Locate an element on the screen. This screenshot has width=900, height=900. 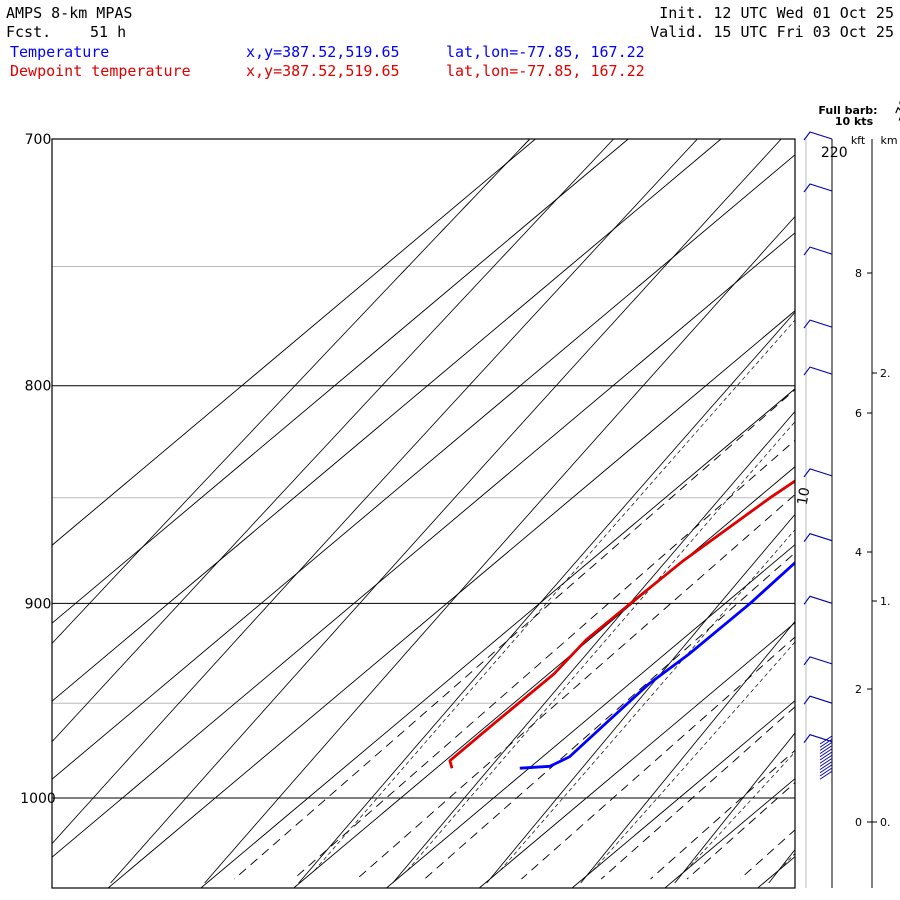
legend-dewpoint-name: Dewpoint temperature is located at coordinates (100, 71).